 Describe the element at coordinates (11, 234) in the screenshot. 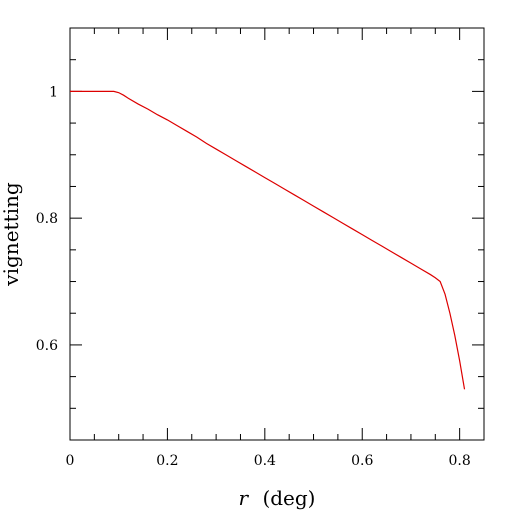

I see `y-axis-label: vignetting` at that location.